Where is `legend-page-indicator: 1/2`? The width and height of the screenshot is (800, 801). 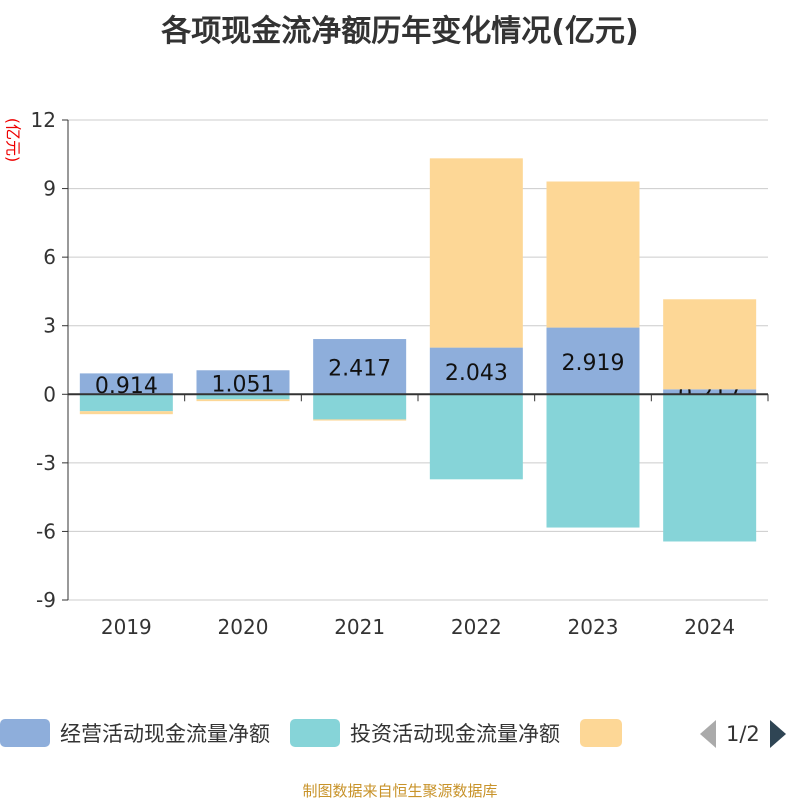
legend-page-indicator: 1/2 is located at coordinates (743, 734).